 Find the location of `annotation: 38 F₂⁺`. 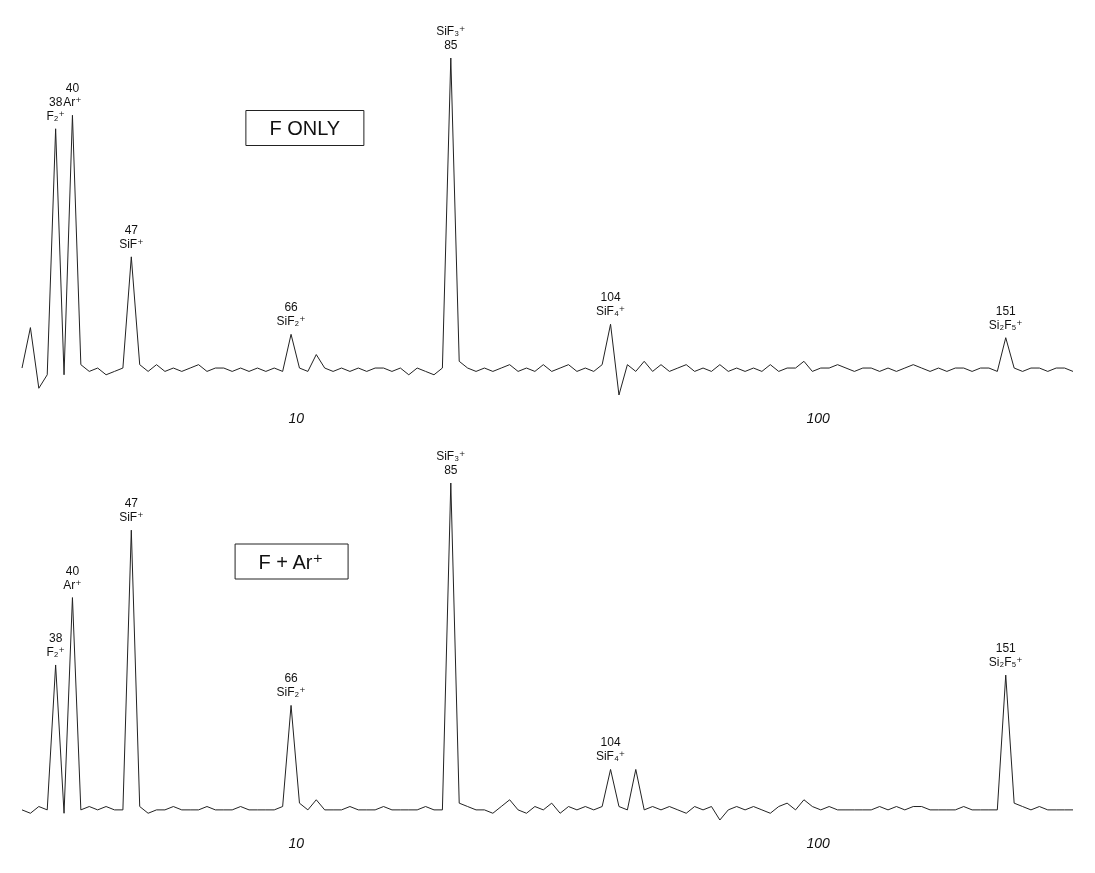

annotation: 38 F₂⁺ is located at coordinates (55, 644).